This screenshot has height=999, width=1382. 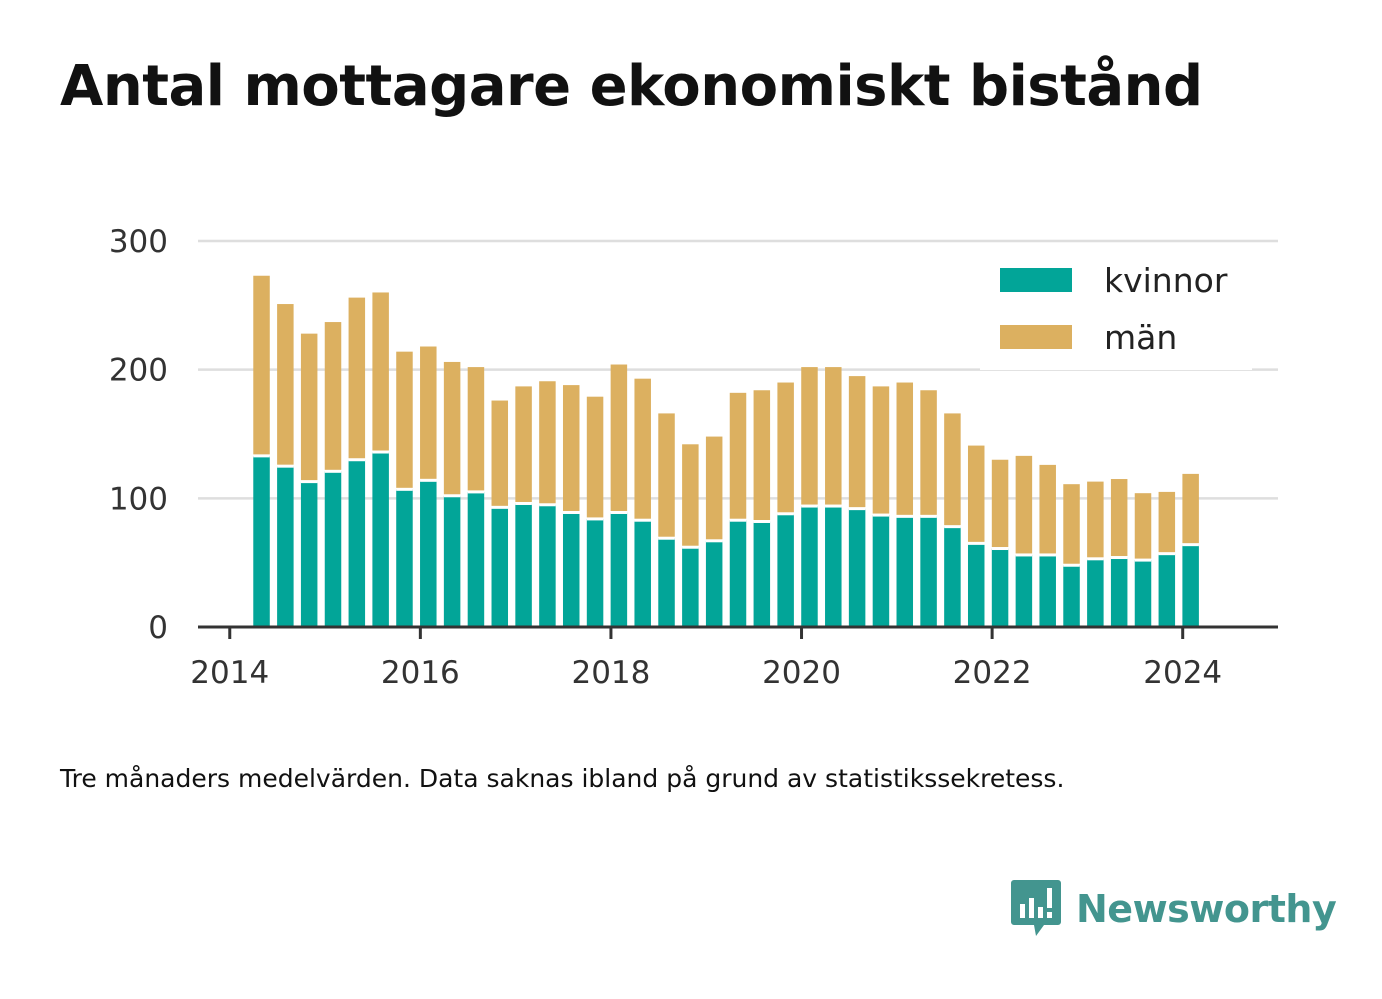 I want to click on y-tick-label: 300, so click(x=138, y=242).